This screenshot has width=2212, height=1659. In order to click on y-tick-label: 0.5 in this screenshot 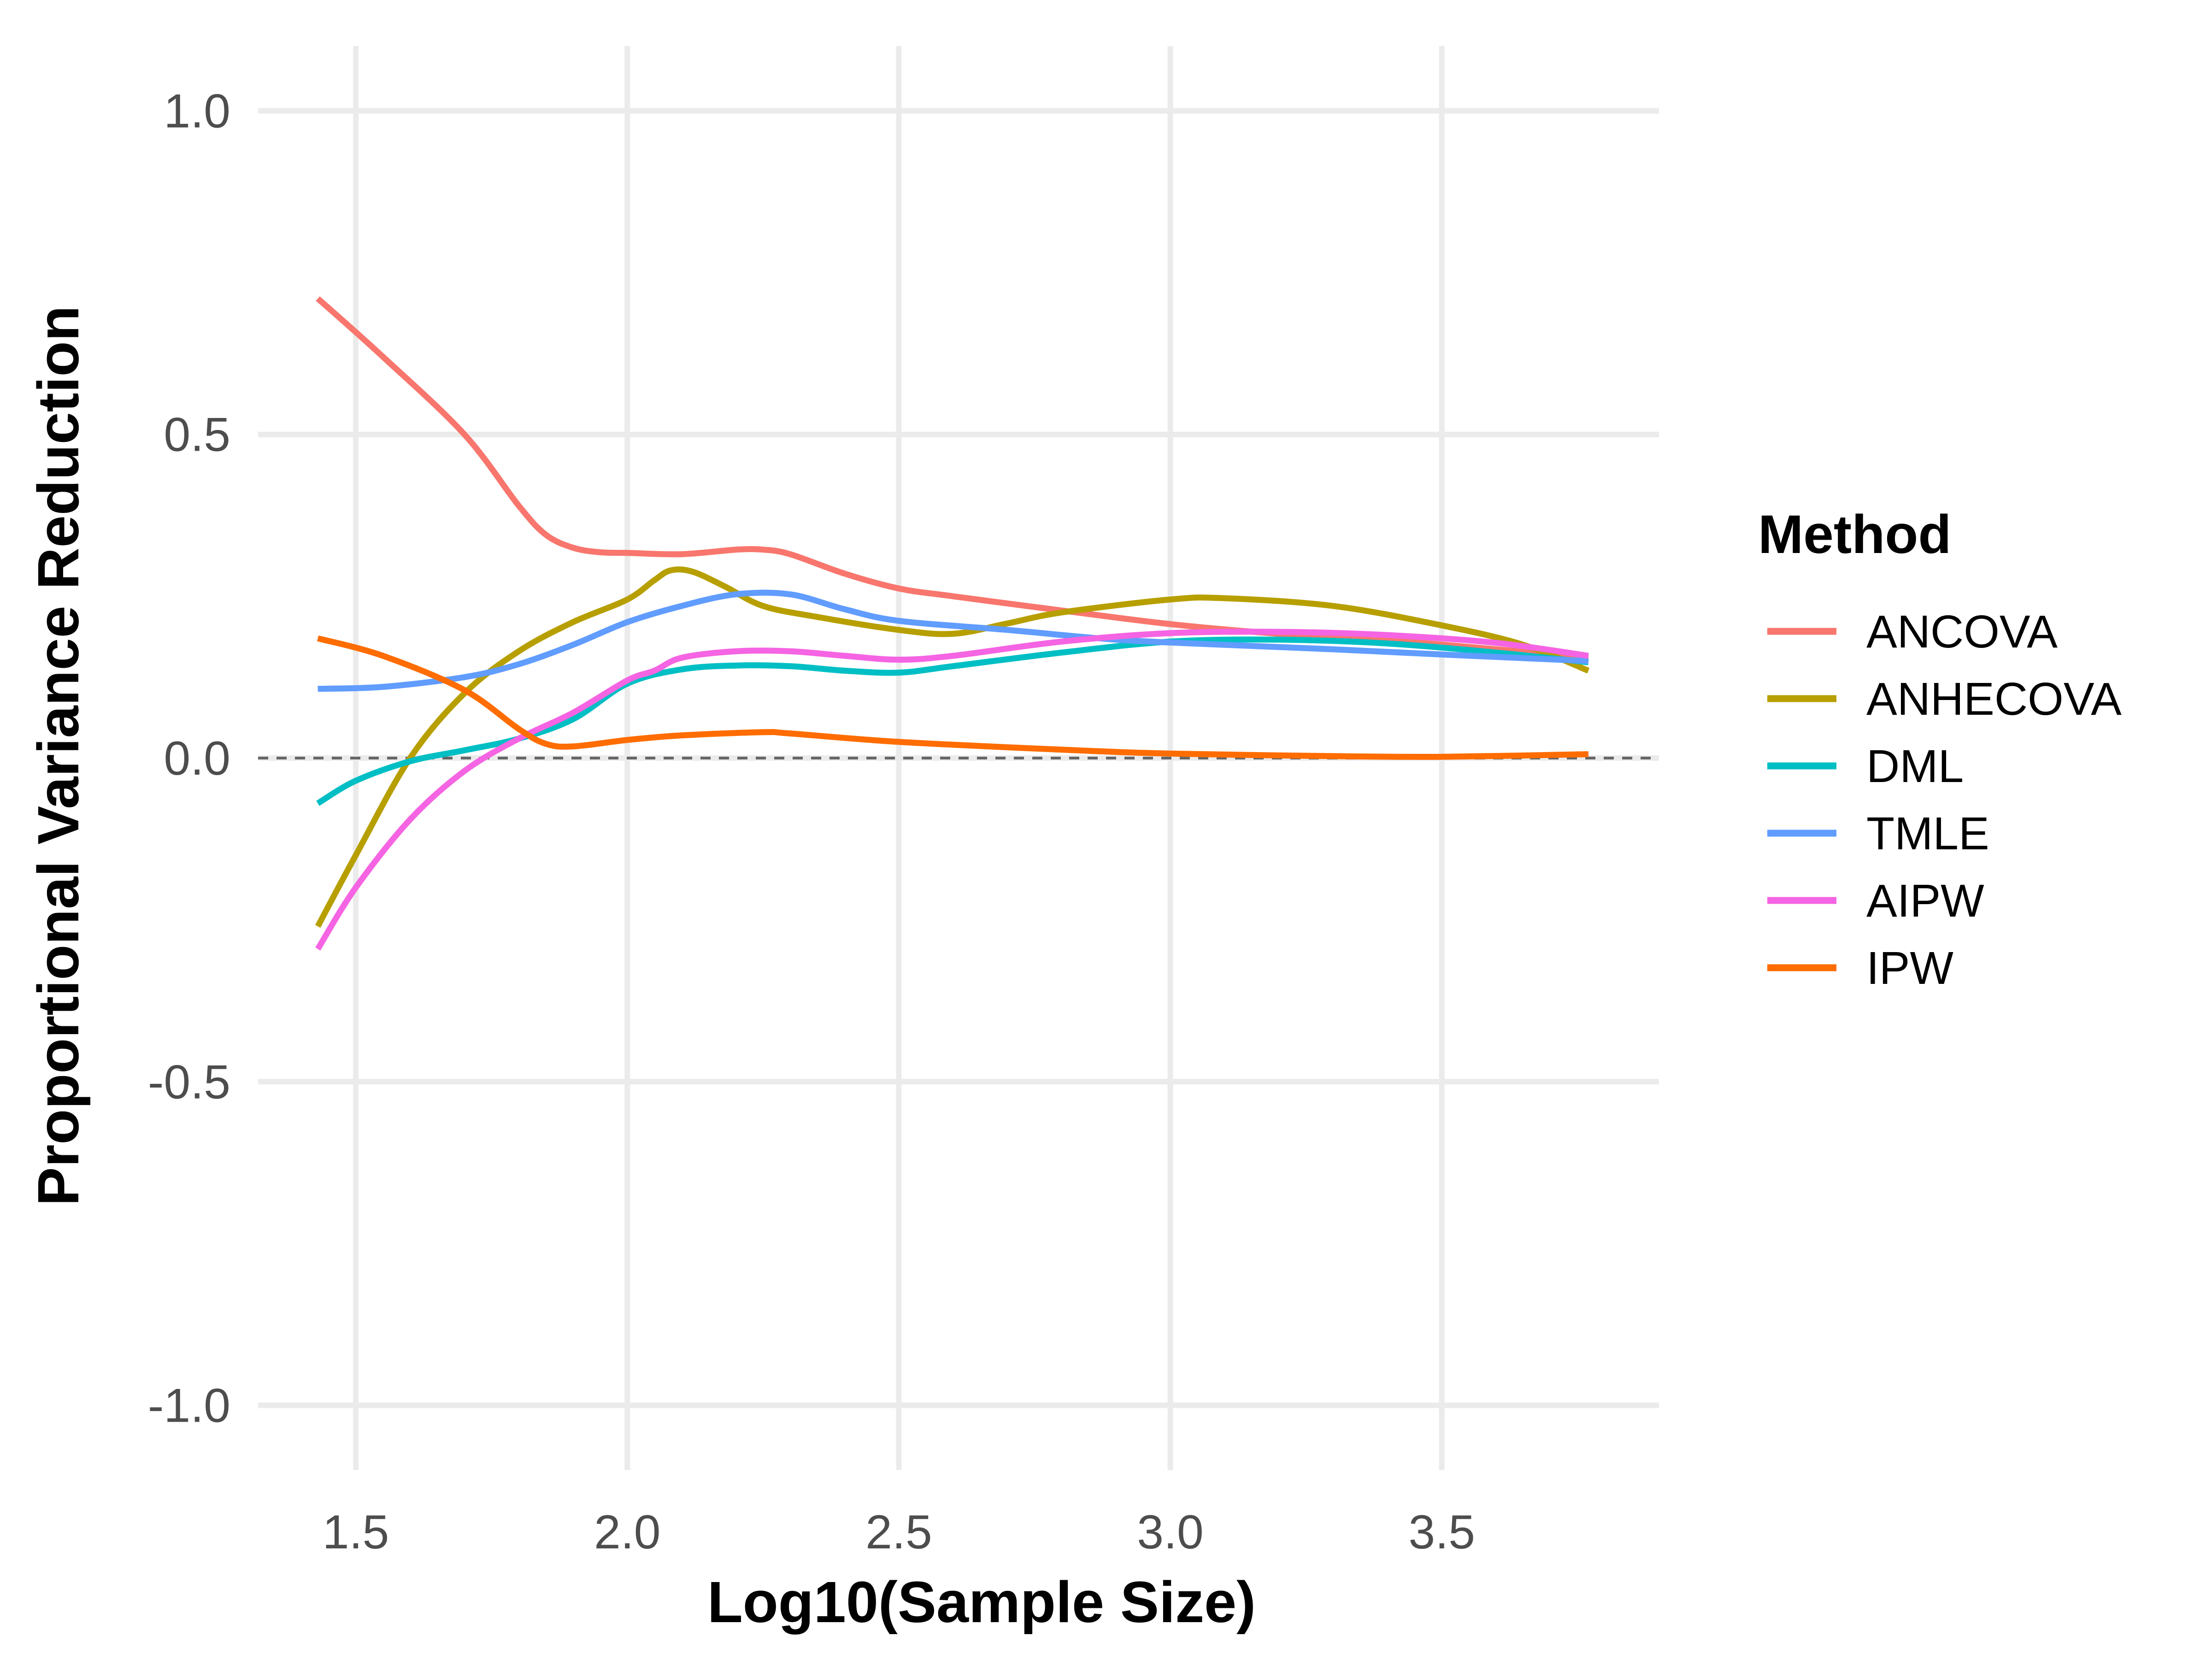, I will do `click(197, 435)`.